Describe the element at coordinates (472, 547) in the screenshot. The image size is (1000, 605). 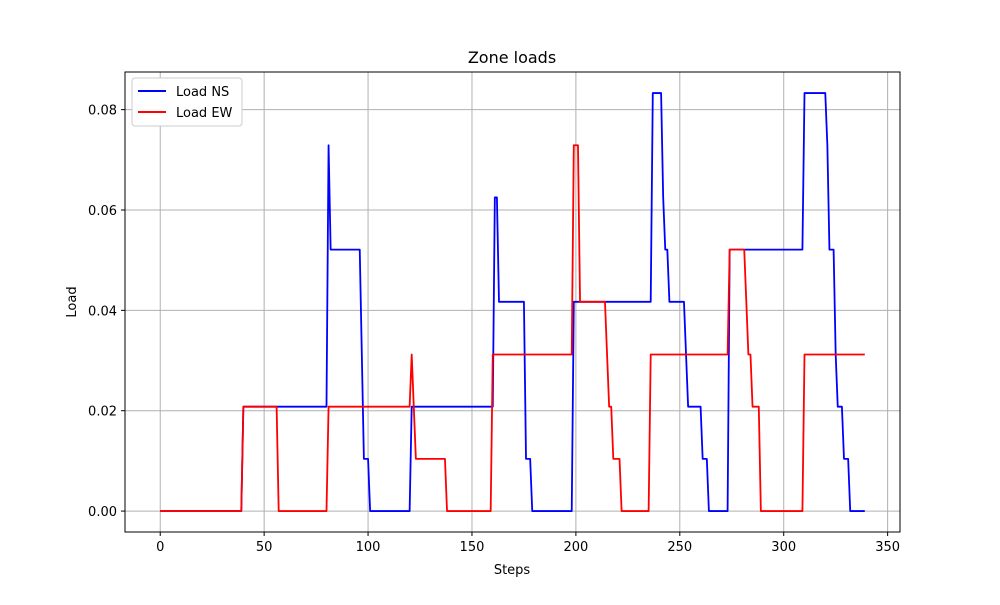
I see `x-tick-label: 150` at that location.